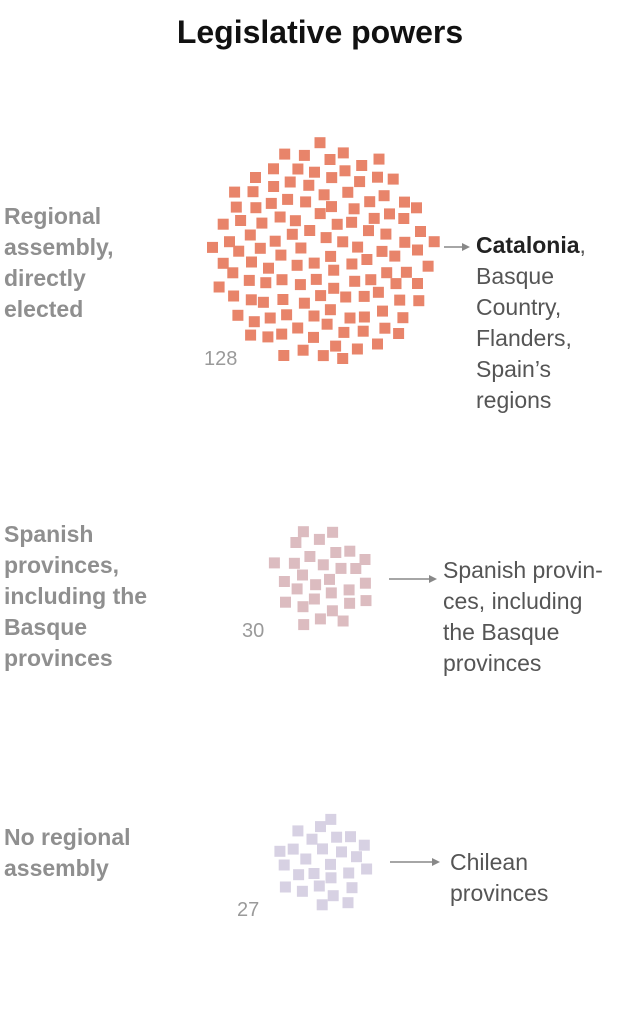 The image size is (640, 1030). What do you see at coordinates (67, 837) in the screenshot?
I see `label-line: No regional` at bounding box center [67, 837].